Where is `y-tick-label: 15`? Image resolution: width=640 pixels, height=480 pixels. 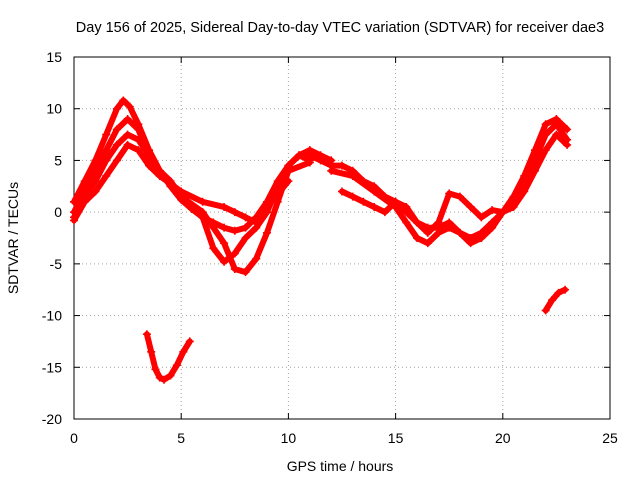
y-tick-label: 15 is located at coordinates (54, 57).